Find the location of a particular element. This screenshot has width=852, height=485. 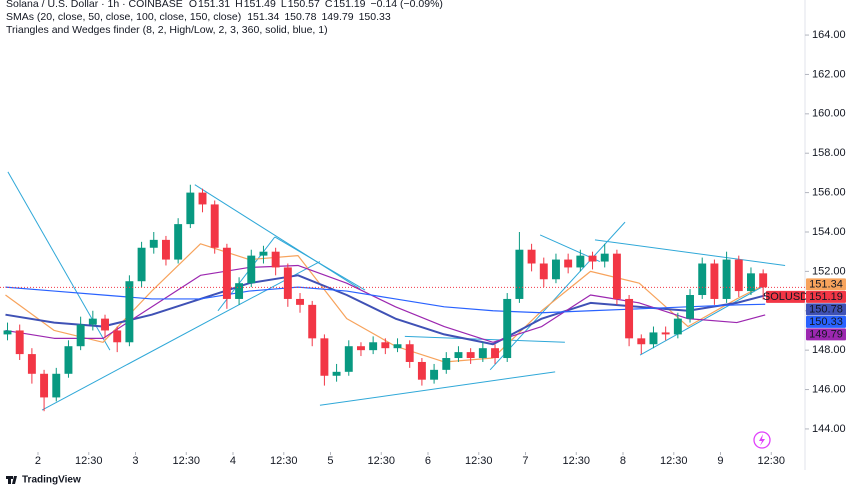

ohlc-value: 151.49 is located at coordinates (260, 5).